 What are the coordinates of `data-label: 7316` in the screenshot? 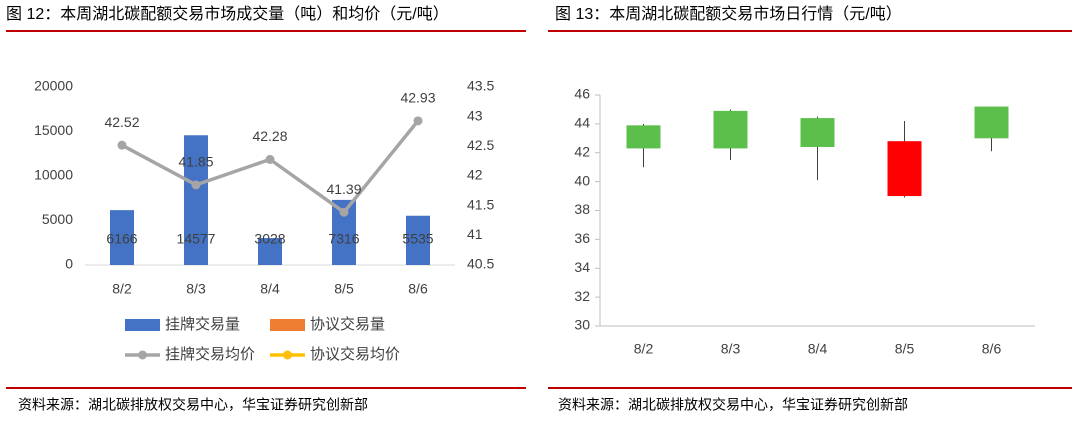 It's located at (343, 239).